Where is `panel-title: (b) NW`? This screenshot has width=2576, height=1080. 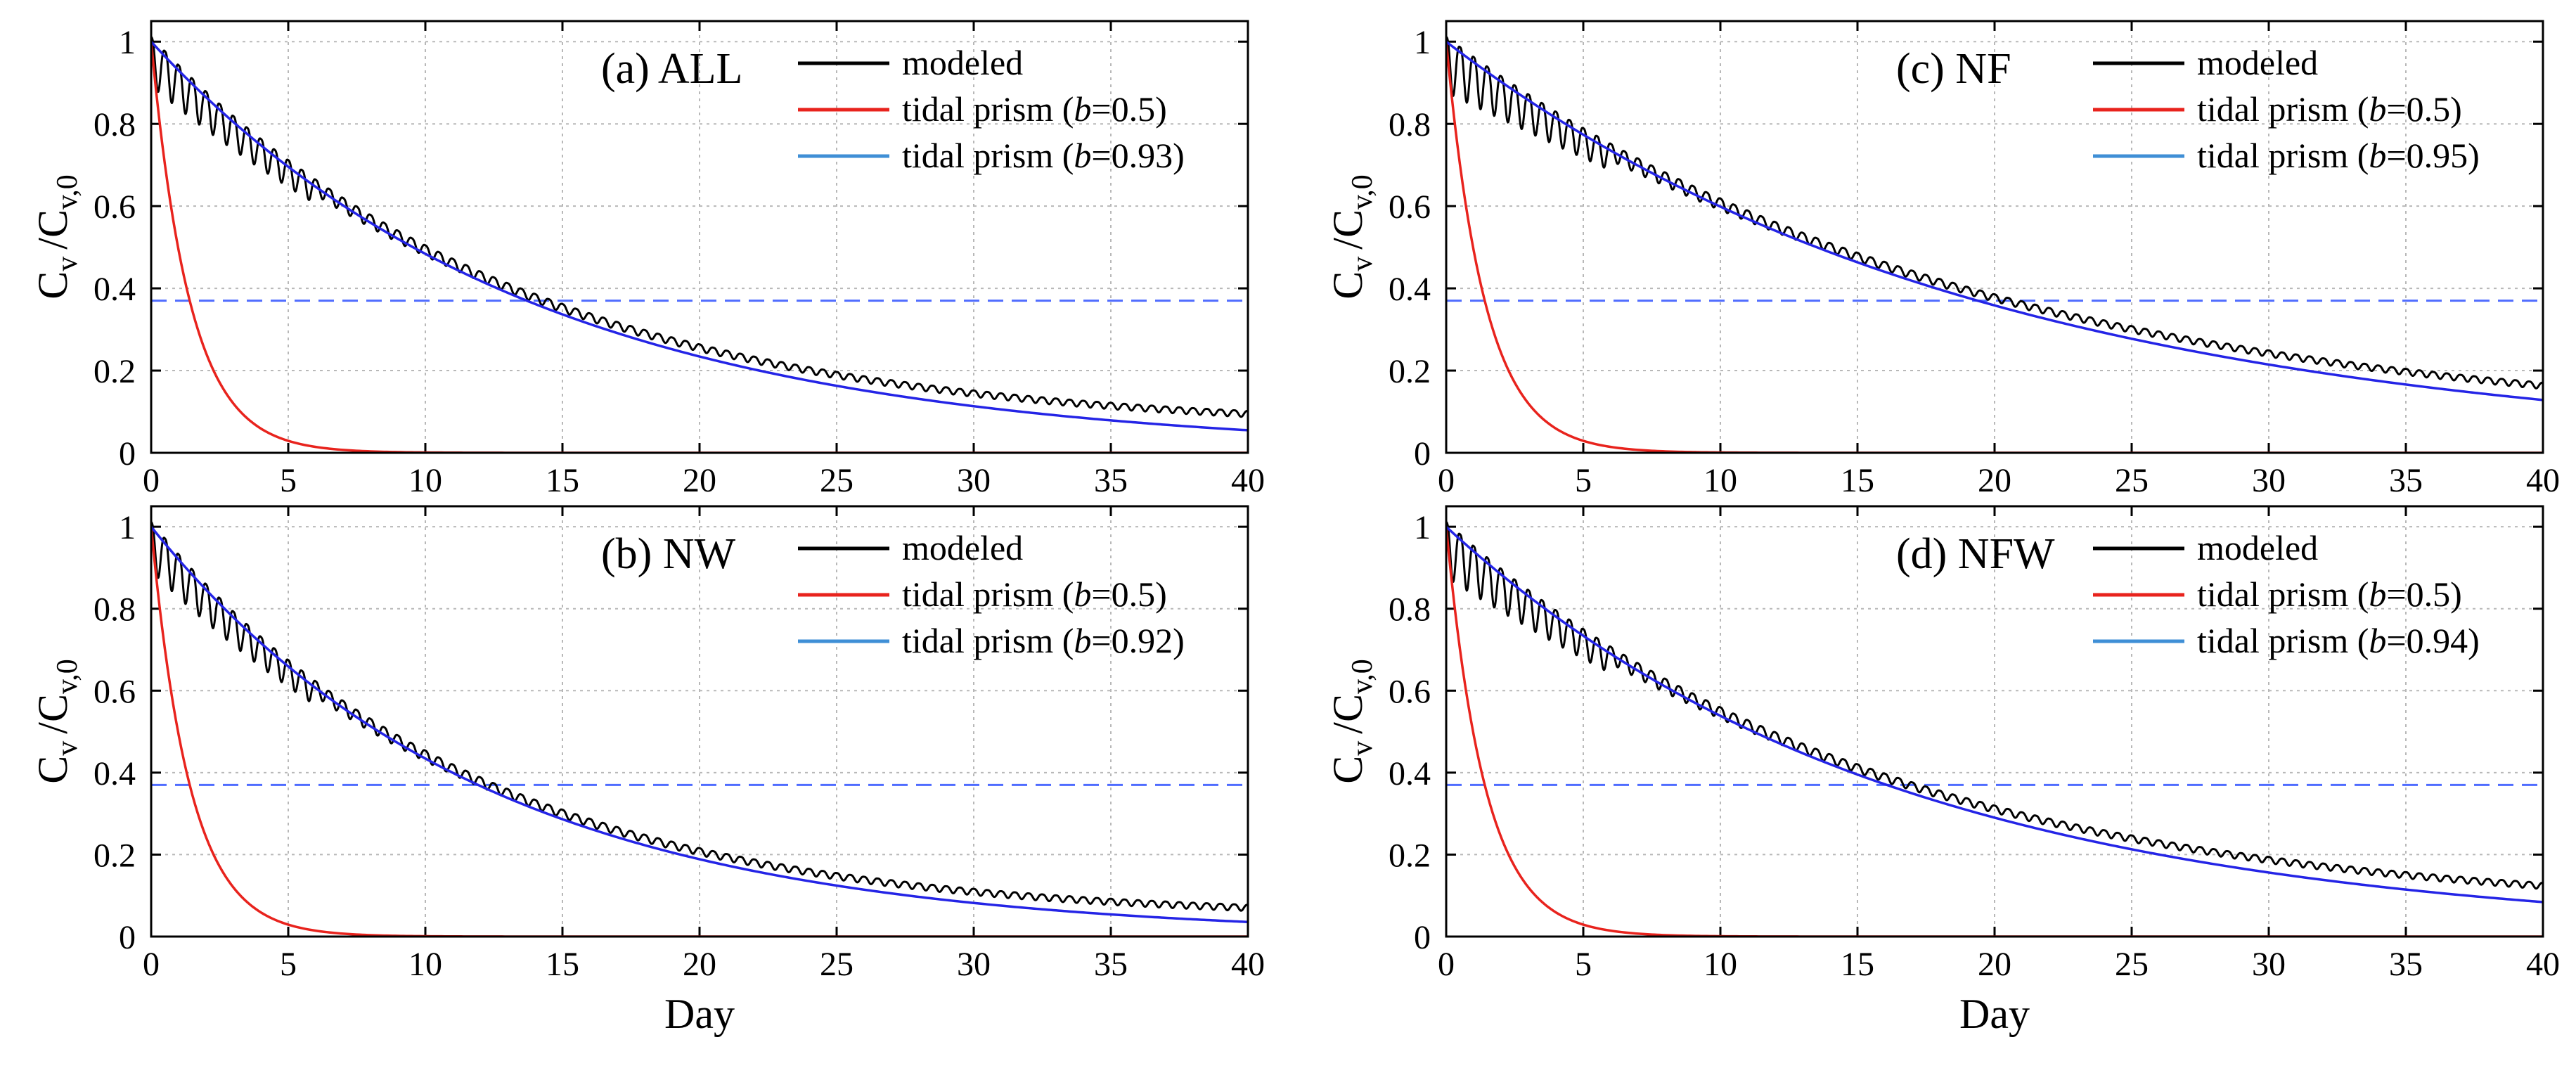
panel-title: (b) NW is located at coordinates (668, 554).